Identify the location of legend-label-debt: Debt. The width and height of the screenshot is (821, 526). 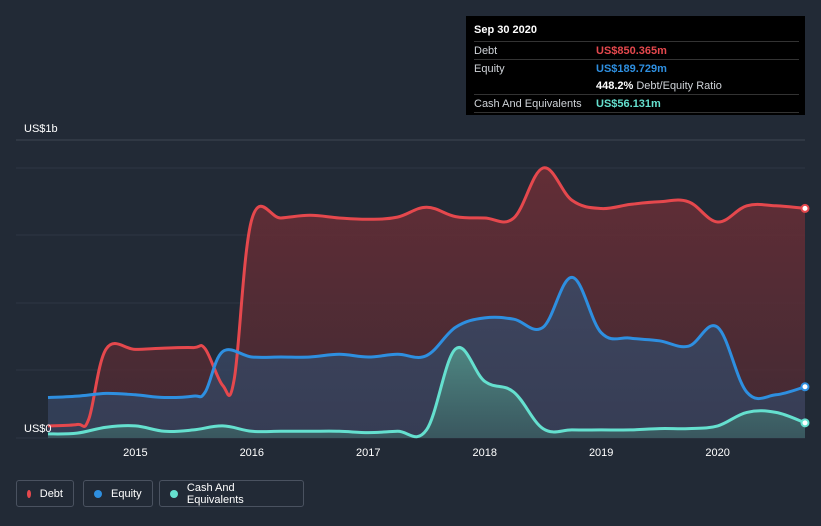
(51, 493).